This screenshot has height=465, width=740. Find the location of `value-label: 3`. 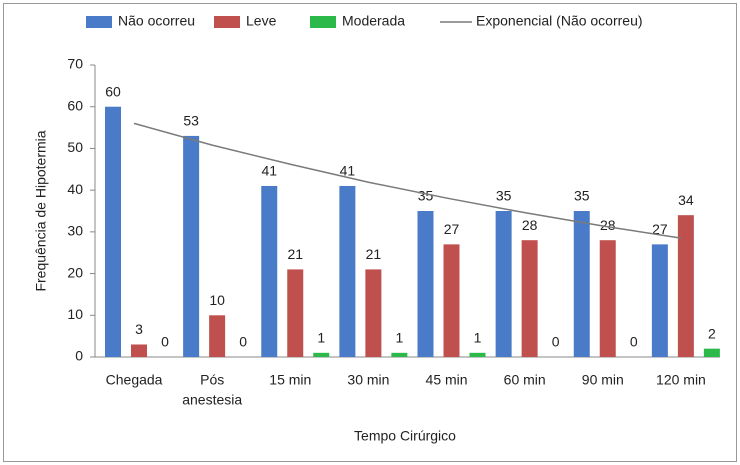

value-label: 3 is located at coordinates (139, 329).